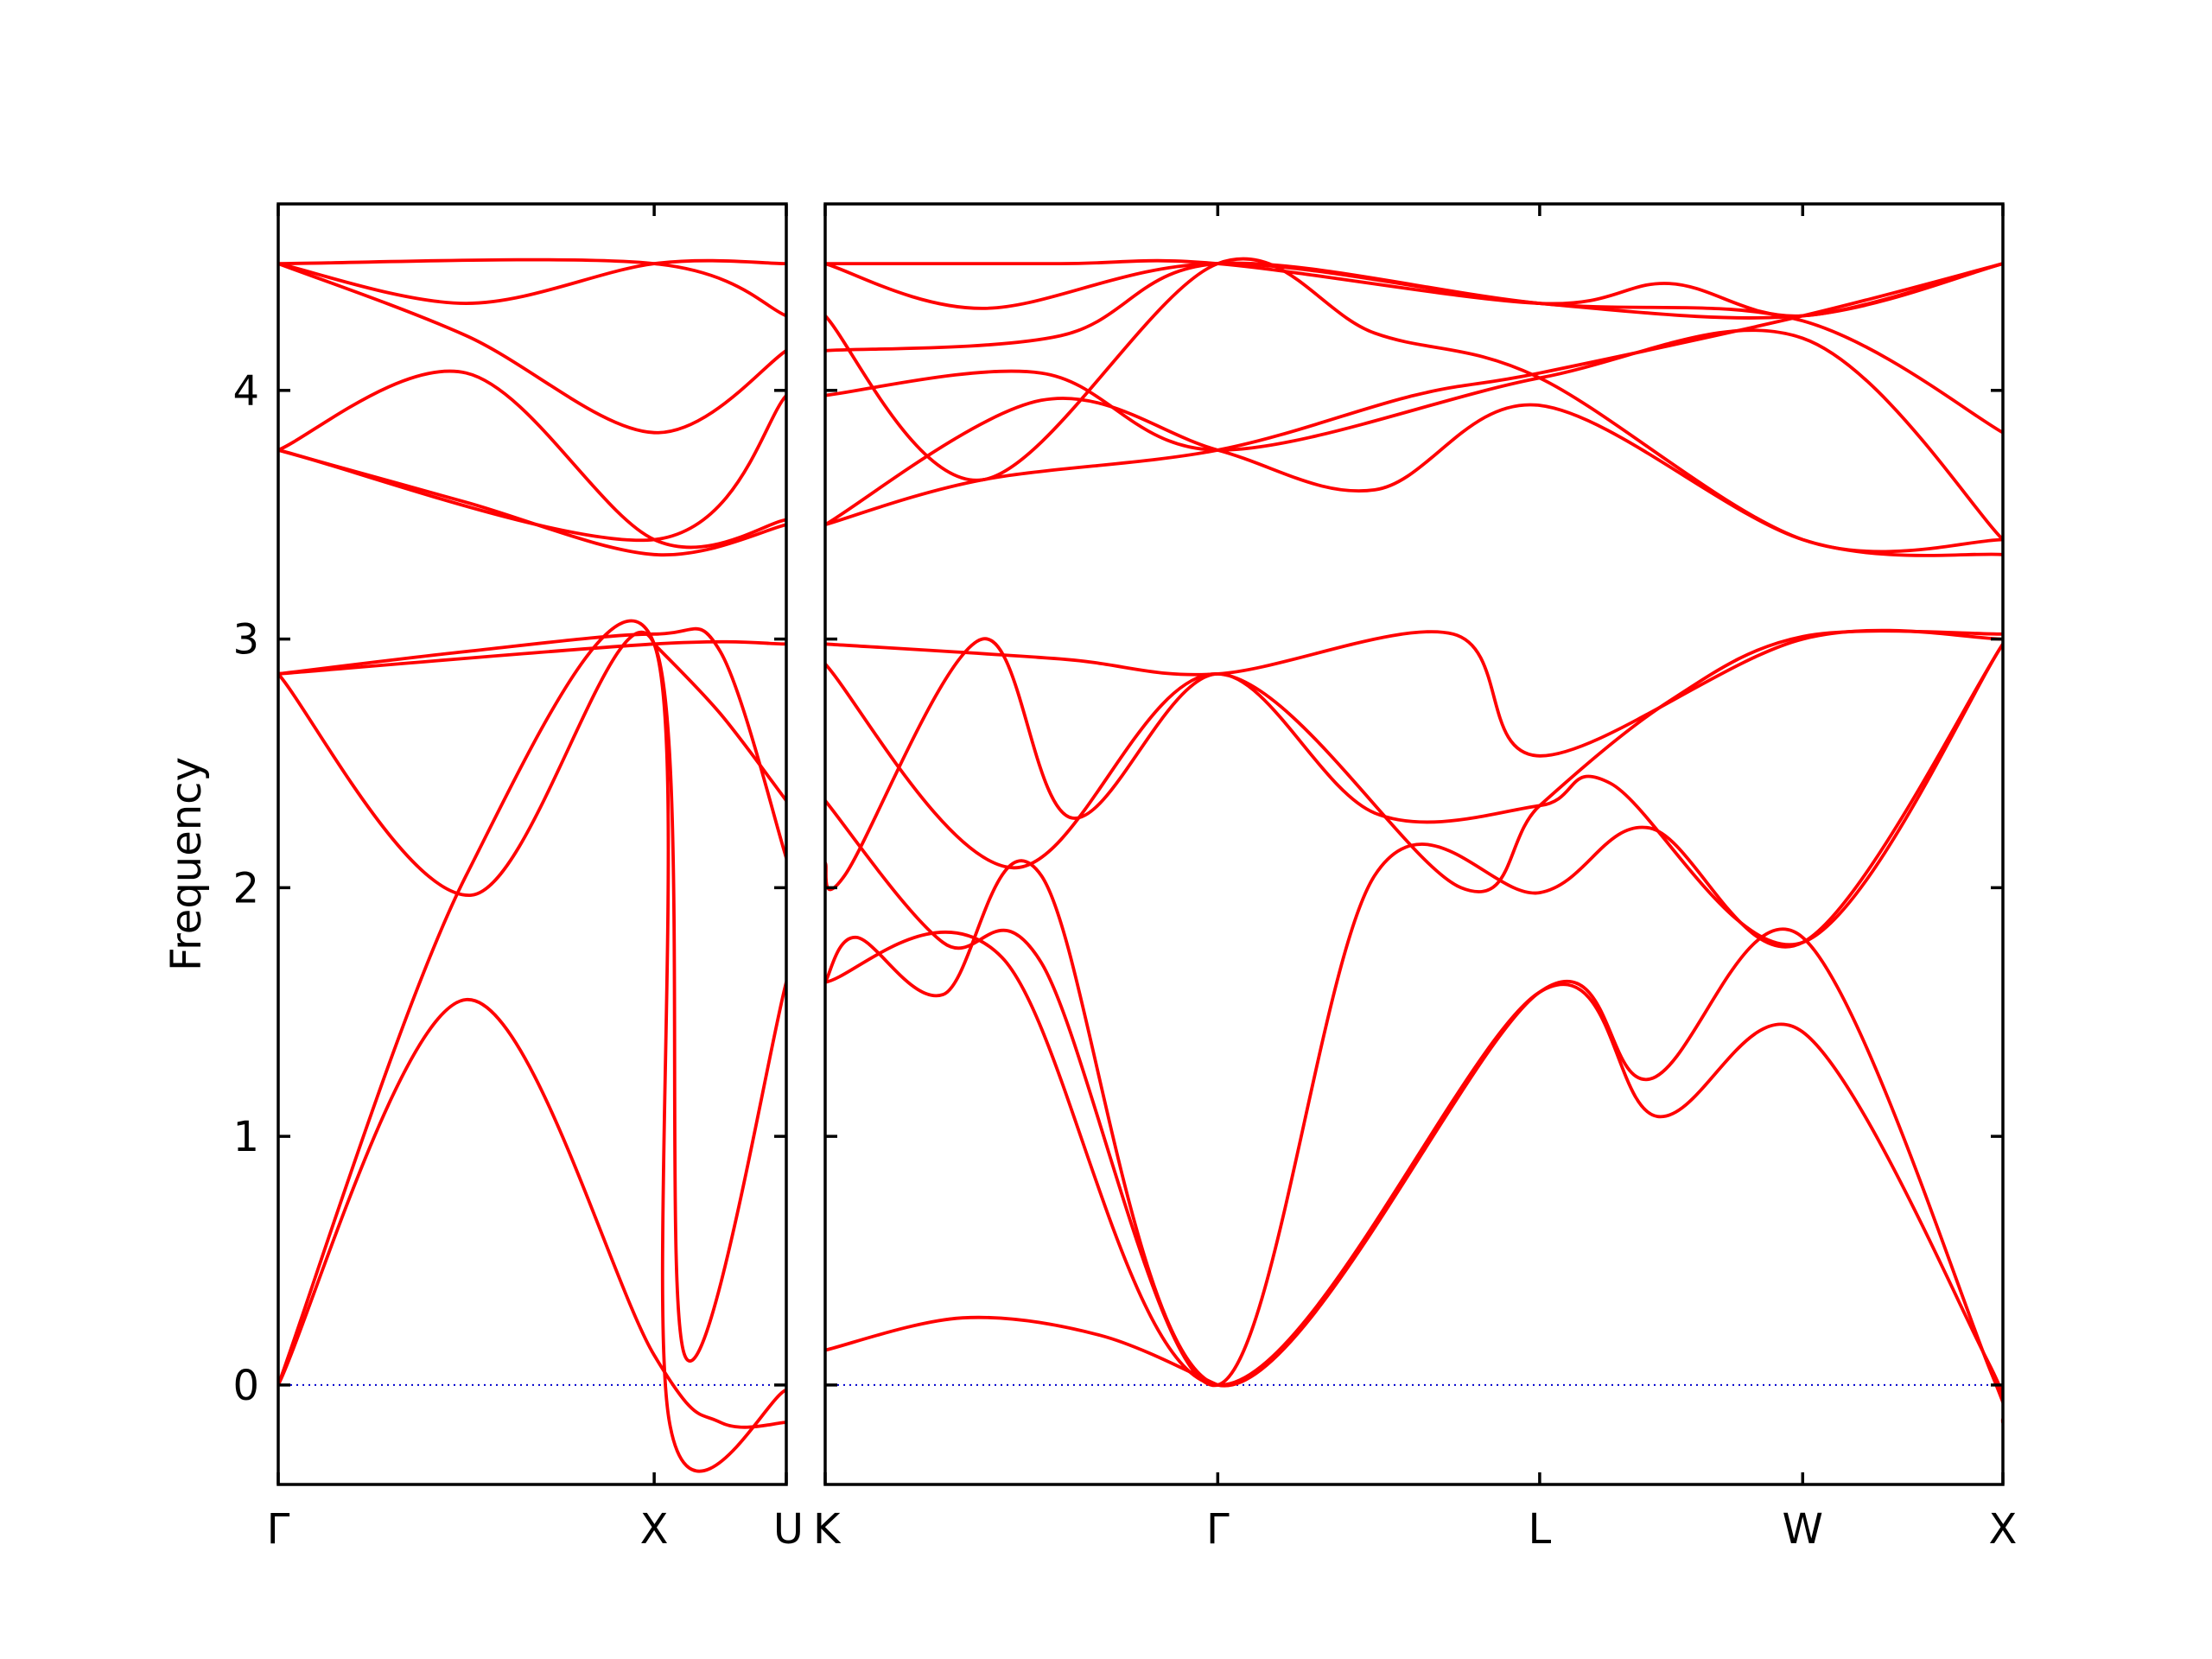 The height and width of the screenshot is (1659, 2212). Describe the element at coordinates (1803, 1529) in the screenshot. I see `x-tick-label: W` at that location.